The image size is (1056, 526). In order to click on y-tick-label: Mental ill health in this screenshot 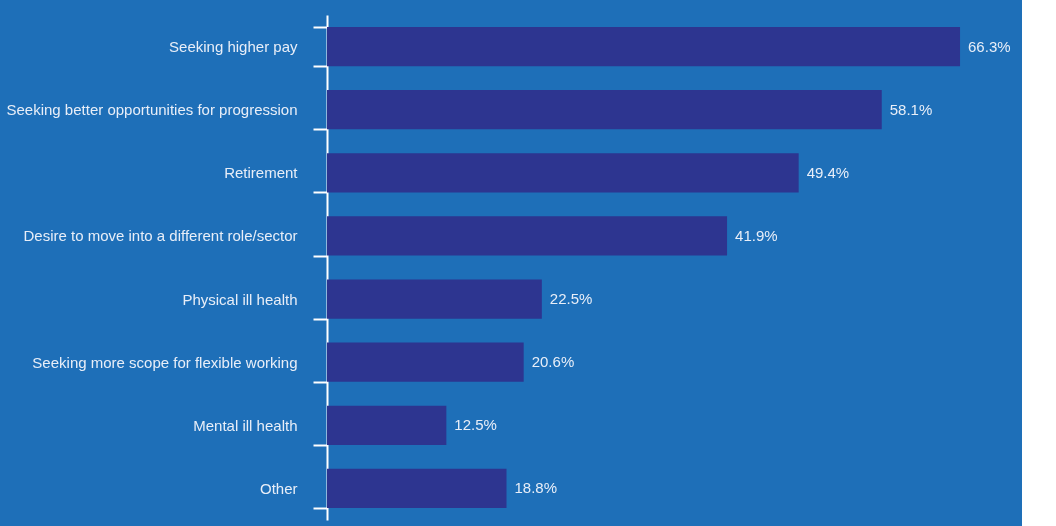, I will do `click(245, 425)`.